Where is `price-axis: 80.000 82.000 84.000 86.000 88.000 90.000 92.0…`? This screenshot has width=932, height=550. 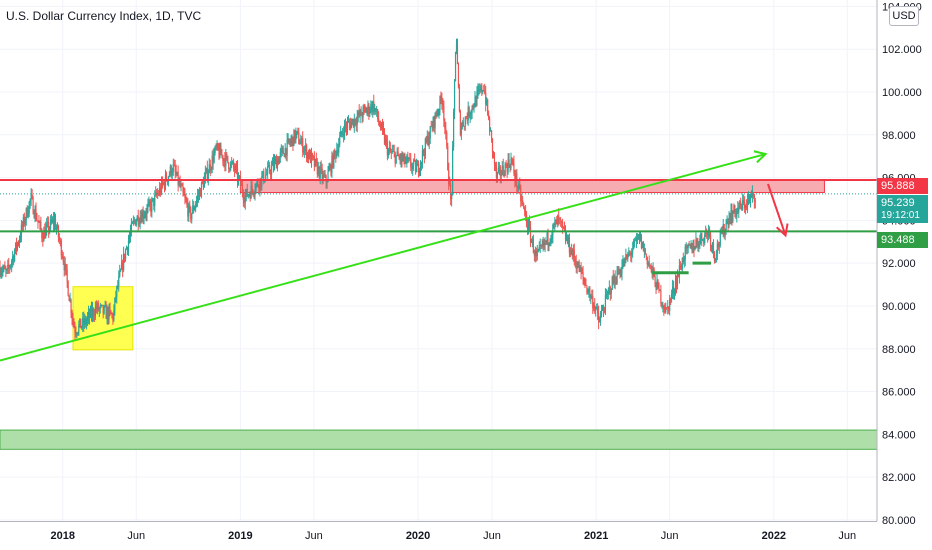
price-axis: 80.000 82.000 84.000 86.000 88.000 90.000 92.0… is located at coordinates (902, 264).